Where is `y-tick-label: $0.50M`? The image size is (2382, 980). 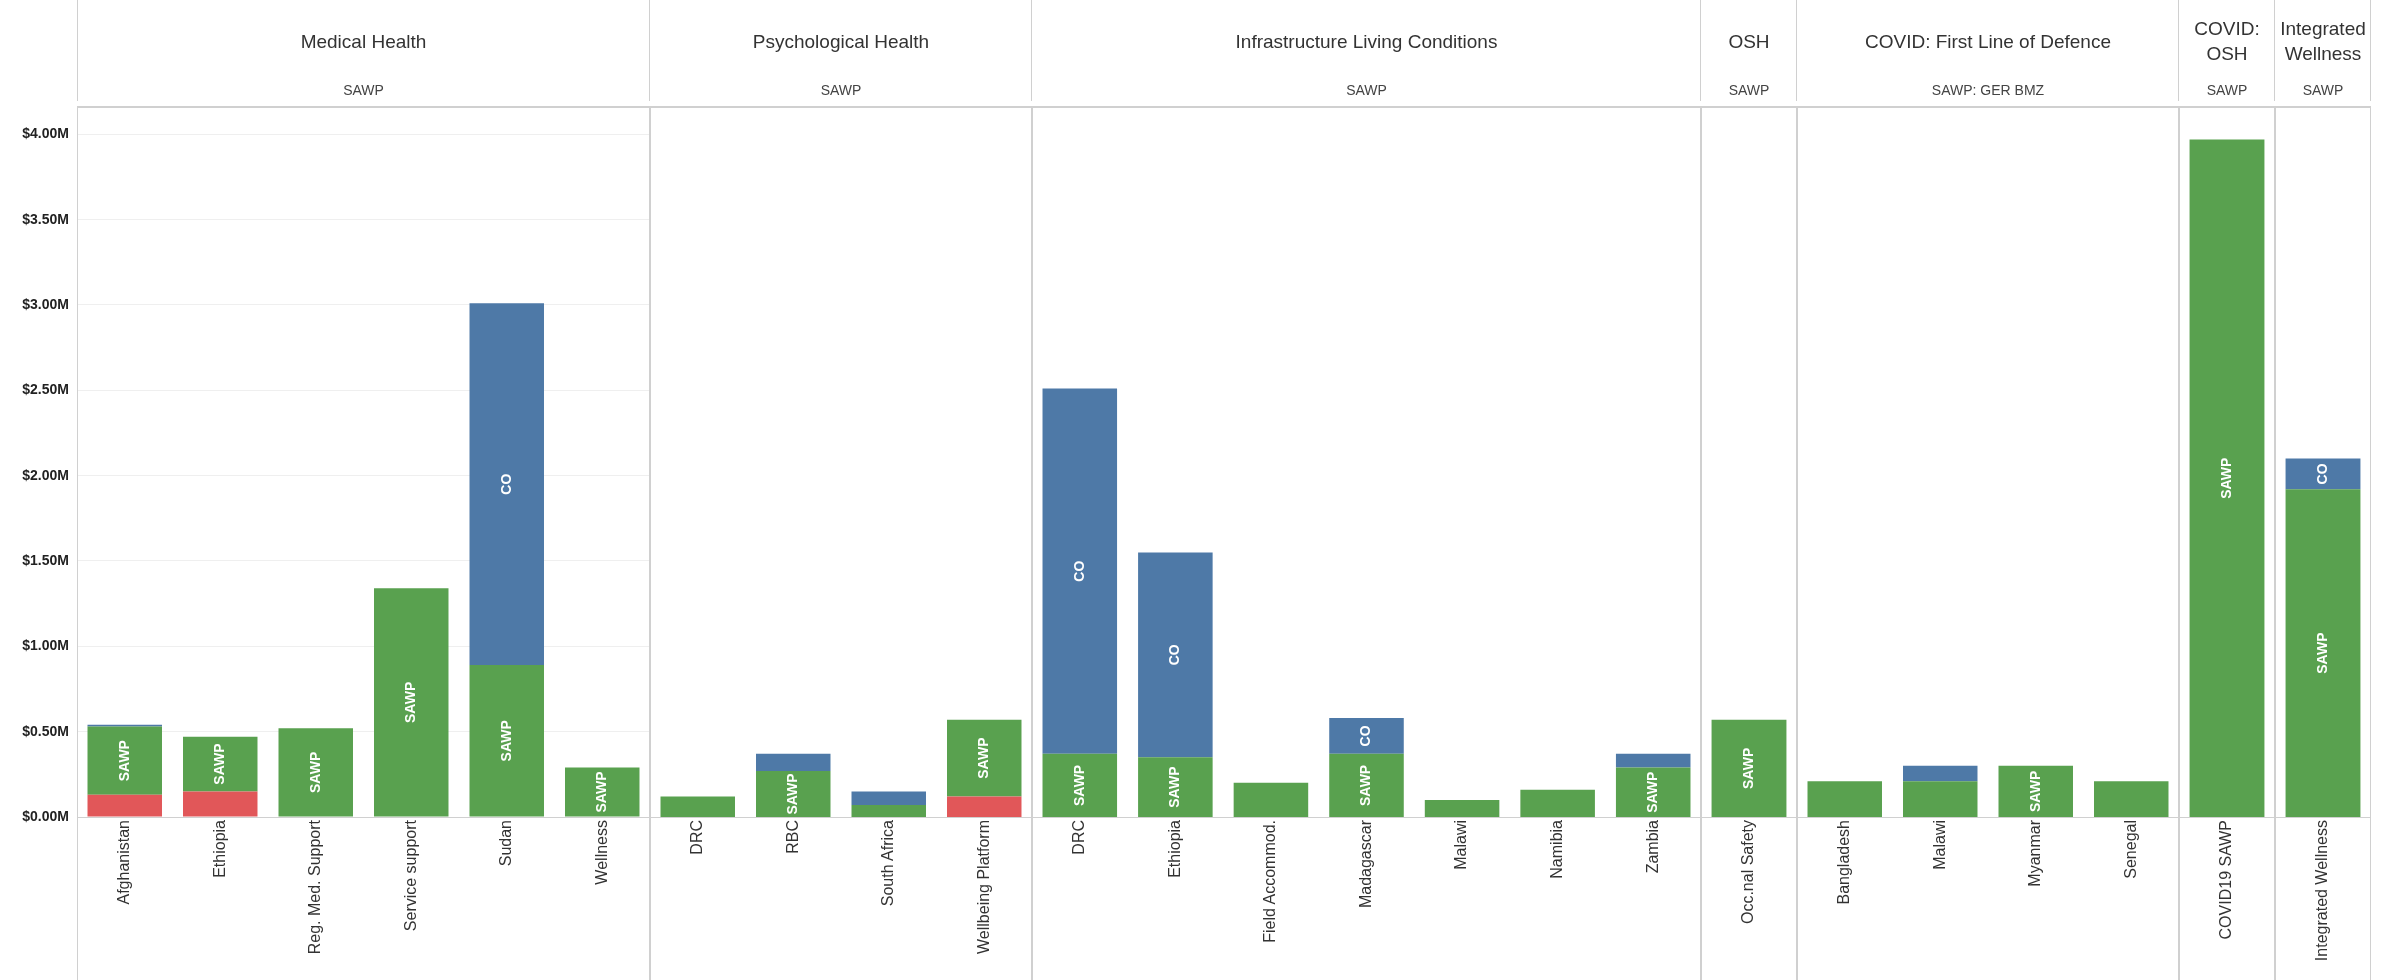 y-tick-label: $0.50M is located at coordinates (45, 730).